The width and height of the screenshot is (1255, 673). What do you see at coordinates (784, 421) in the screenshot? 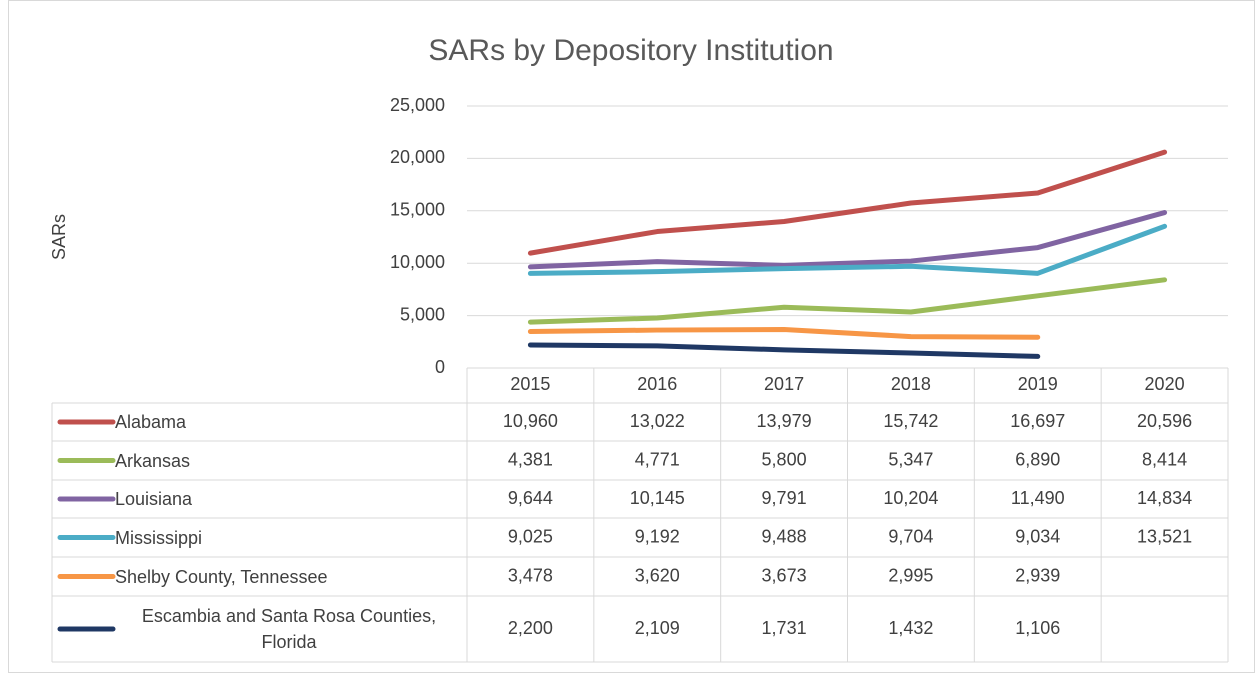
I see `table-value: 13,979` at bounding box center [784, 421].